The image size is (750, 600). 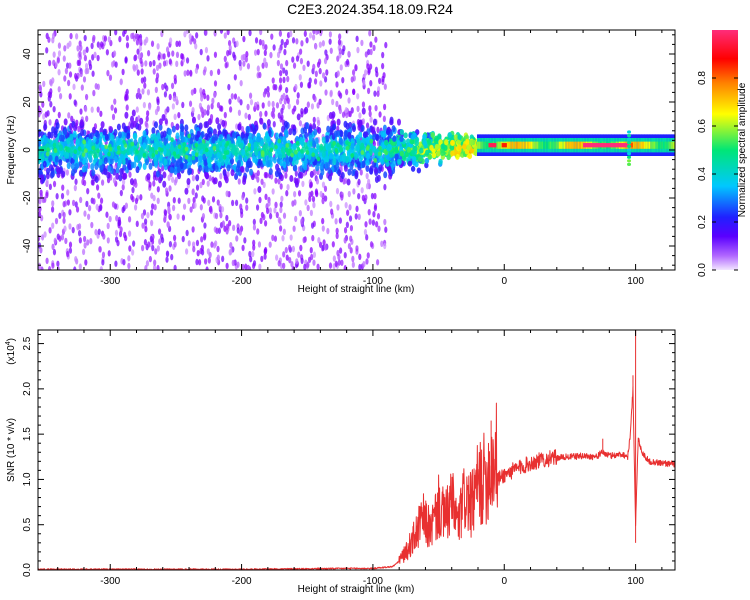 What do you see at coordinates (717, 174) in the screenshot?
I see `colorbar-ticks: 0.0 0.2 0.4 0.6 0.8` at bounding box center [717, 174].